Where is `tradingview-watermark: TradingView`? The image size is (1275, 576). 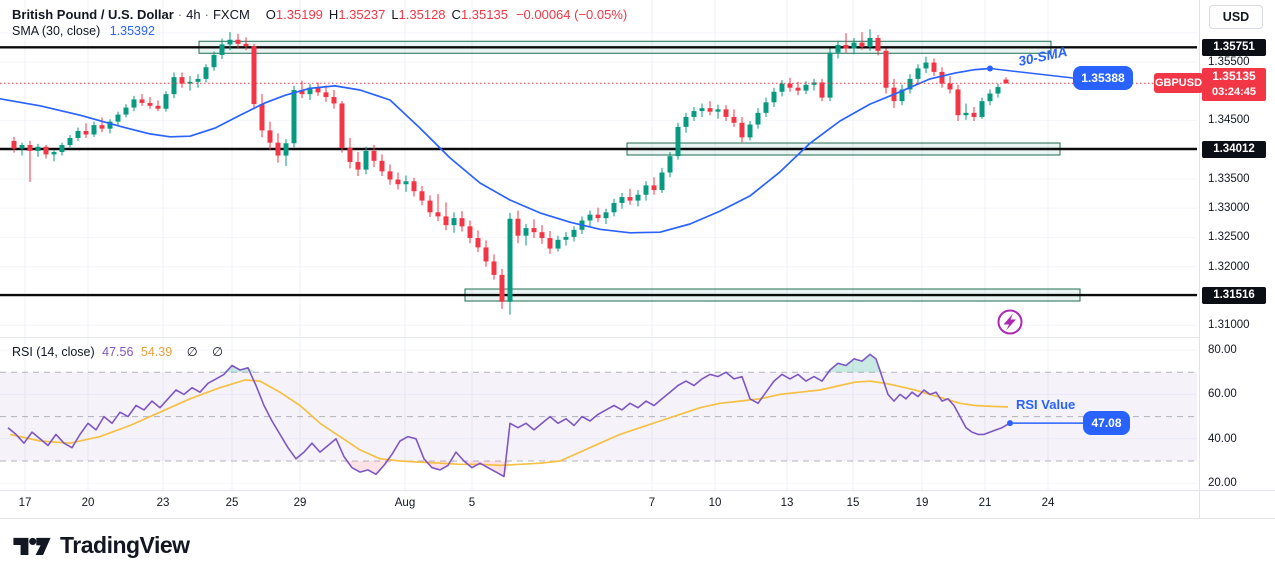 tradingview-watermark: TradingView is located at coordinates (101, 545).